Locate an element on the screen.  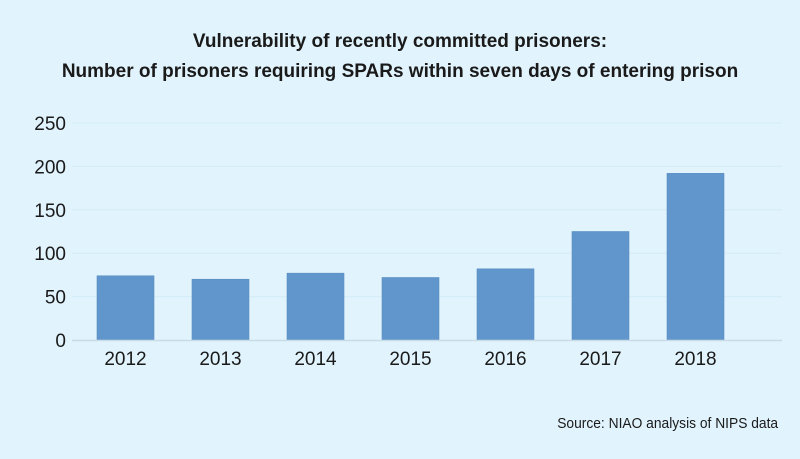
y-tick-label: 250 is located at coordinates (50, 124).